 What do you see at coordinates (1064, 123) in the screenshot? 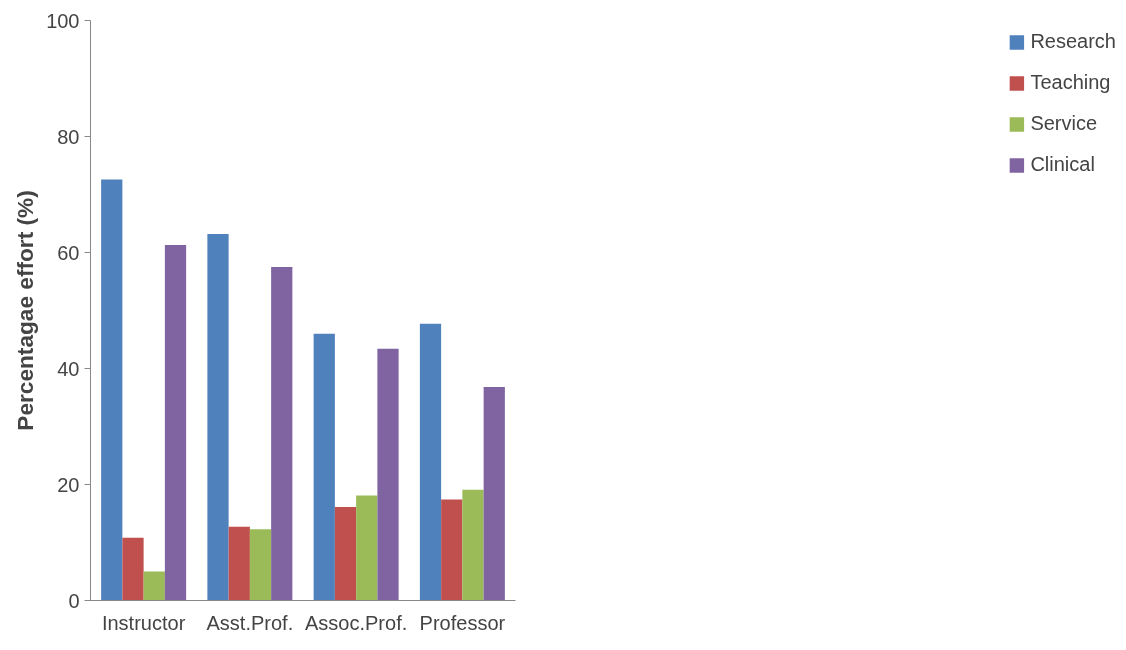
I see `legend-label: Service` at bounding box center [1064, 123].